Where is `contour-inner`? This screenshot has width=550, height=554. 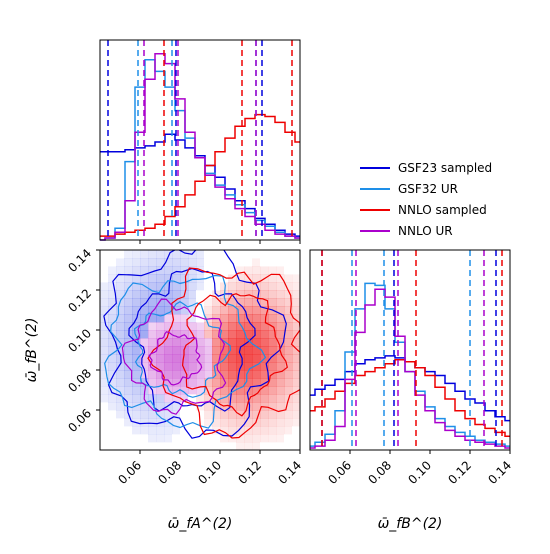 contour-inner is located at coordinates (234, 355).